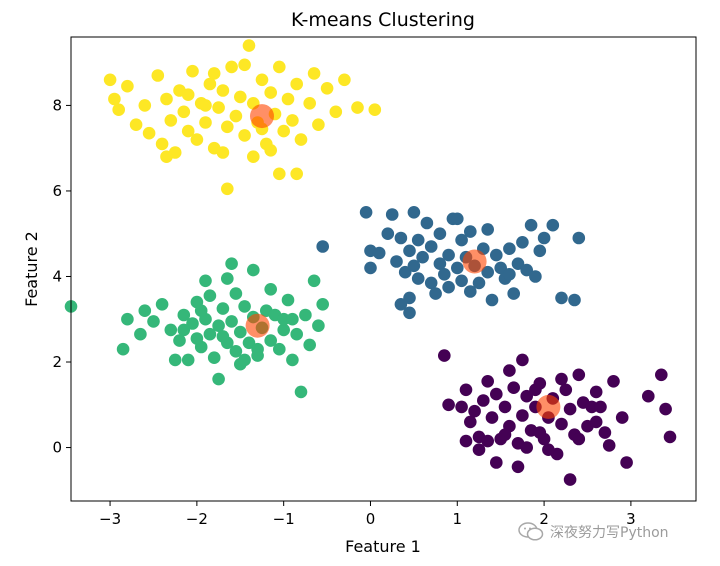  I want to click on y-tick-label: 6, so click(57, 191).